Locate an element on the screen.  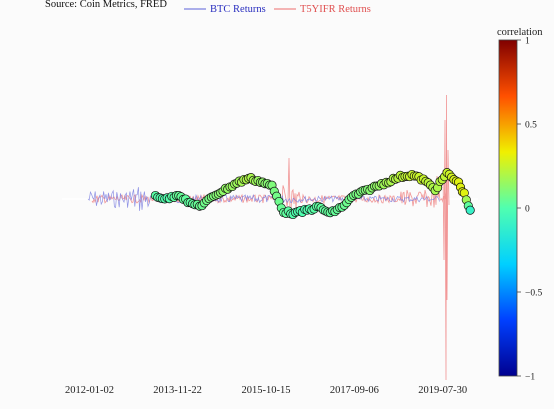
x-tick-label: 2019-07-30 is located at coordinates (442, 390).